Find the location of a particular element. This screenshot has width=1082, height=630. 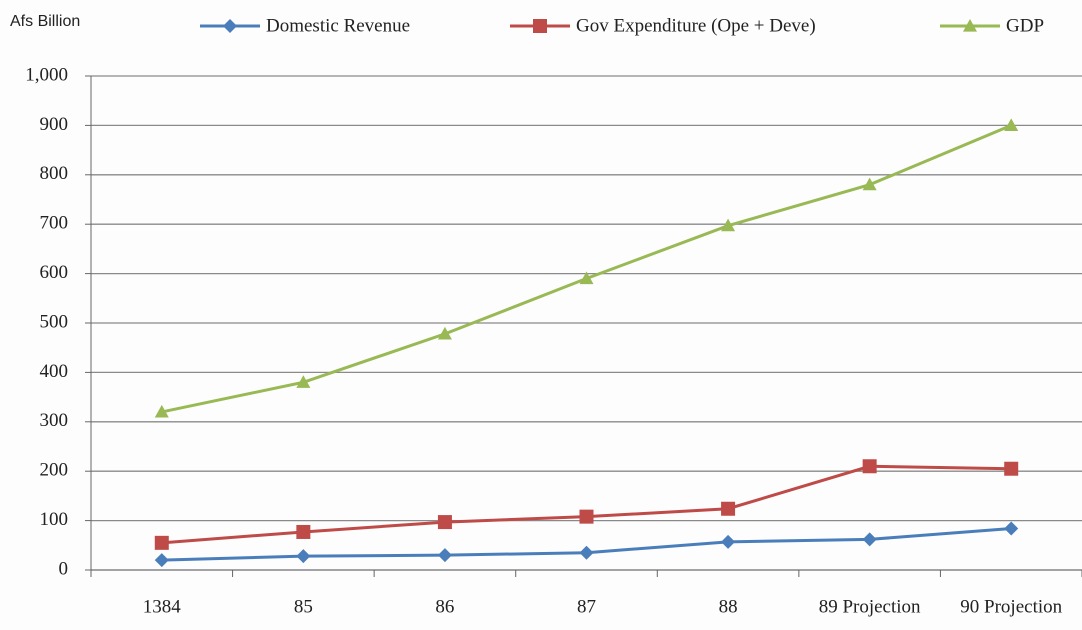

x-tick-label: 87 is located at coordinates (586, 606).